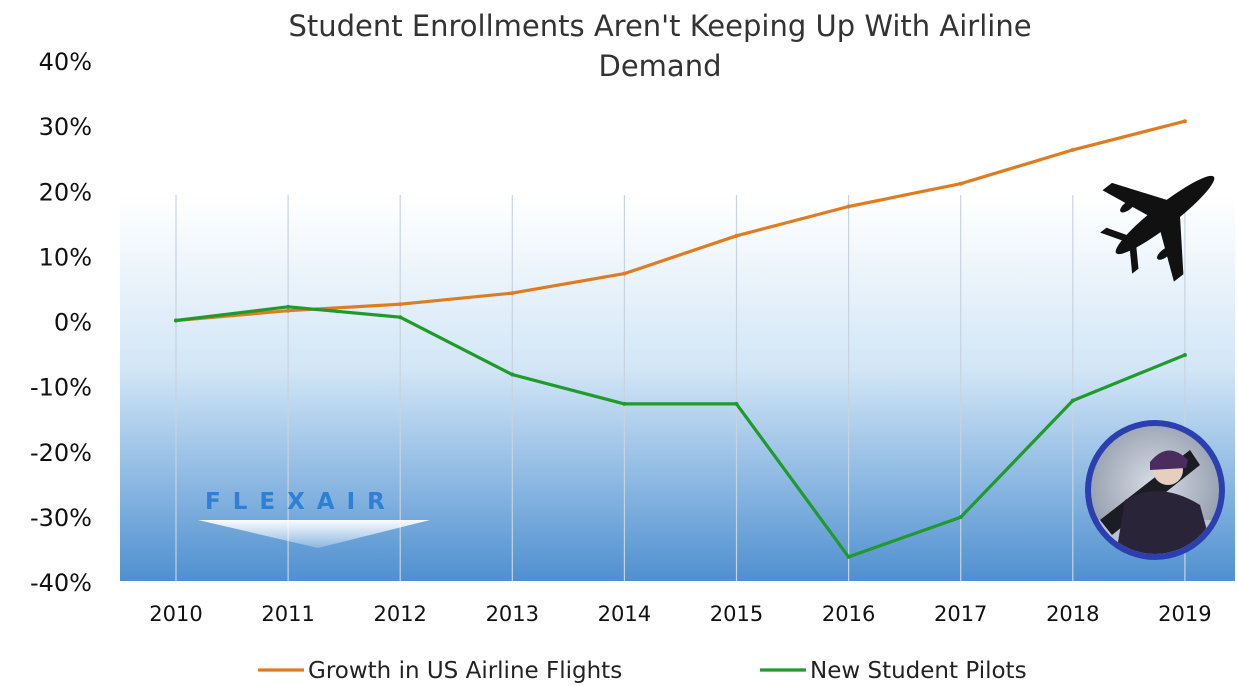 This screenshot has height=686, width=1238. Describe the element at coordinates (314, 518) in the screenshot. I see `flexair-logo: FLEXAIR` at that location.